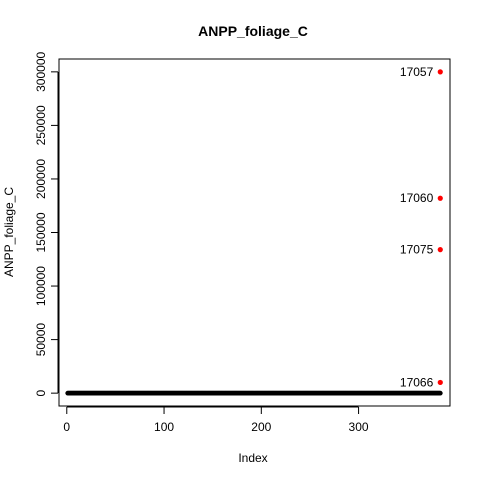 This screenshot has height=480, width=480. I want to click on y-tick-label: 250000, so click(41, 125).